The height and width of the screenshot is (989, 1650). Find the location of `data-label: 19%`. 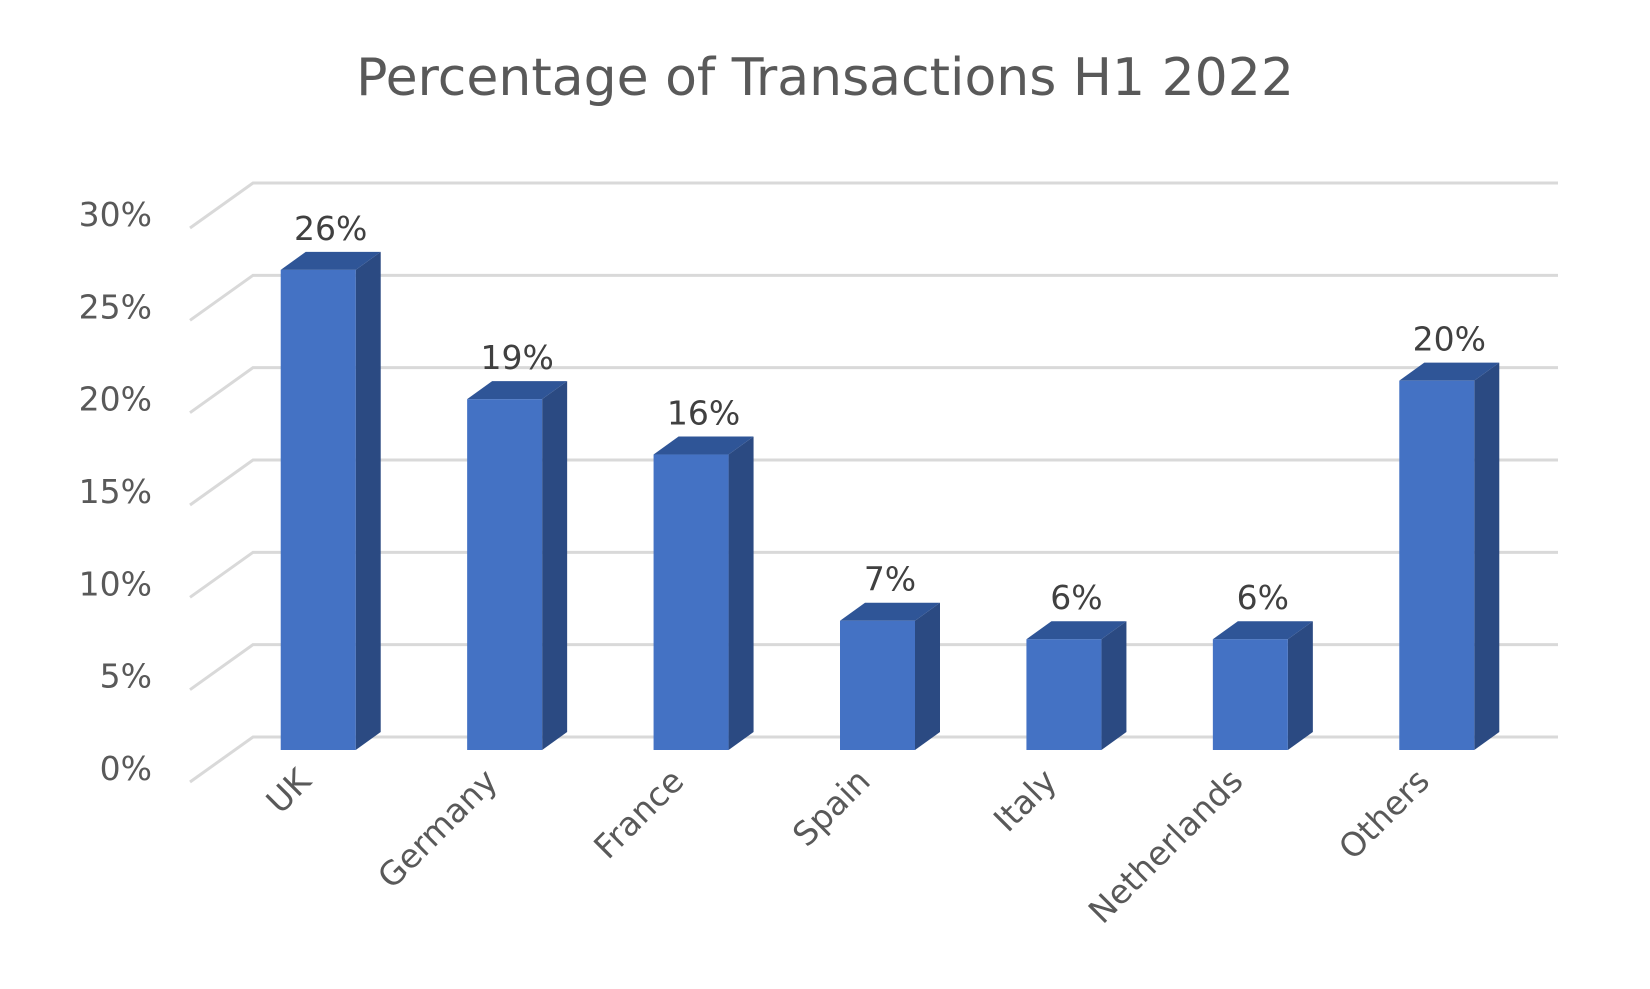

data-label: 19% is located at coordinates (516, 357).